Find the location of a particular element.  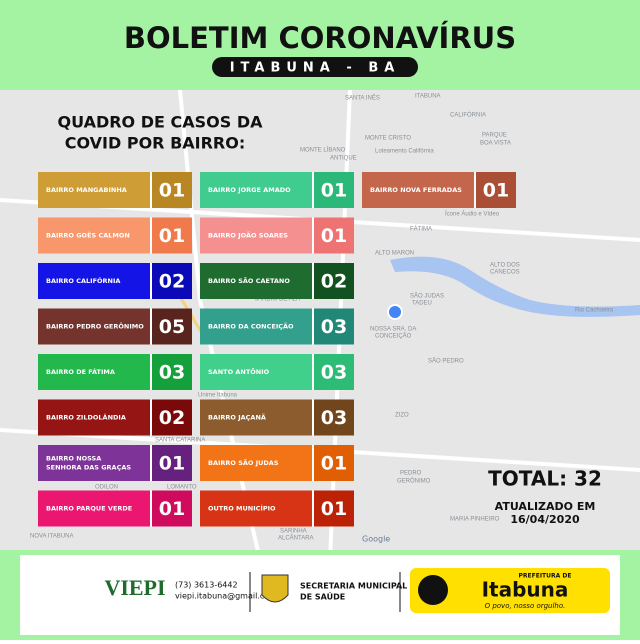

map-label: Loteamento Califórnia is located at coordinates (404, 152).